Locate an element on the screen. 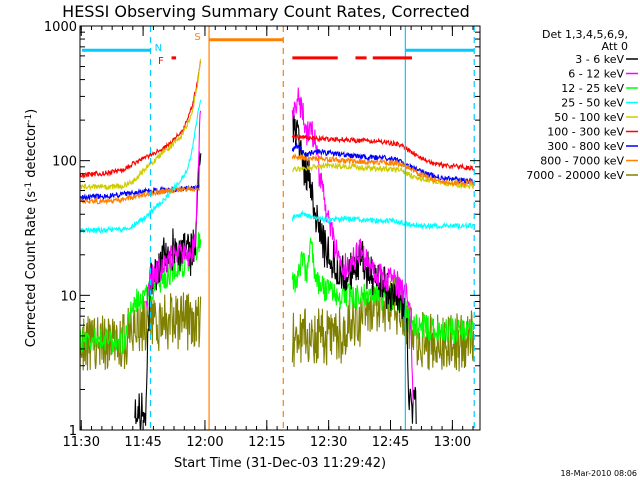  x-tick-label-6: 12:45 is located at coordinates (390, 442).